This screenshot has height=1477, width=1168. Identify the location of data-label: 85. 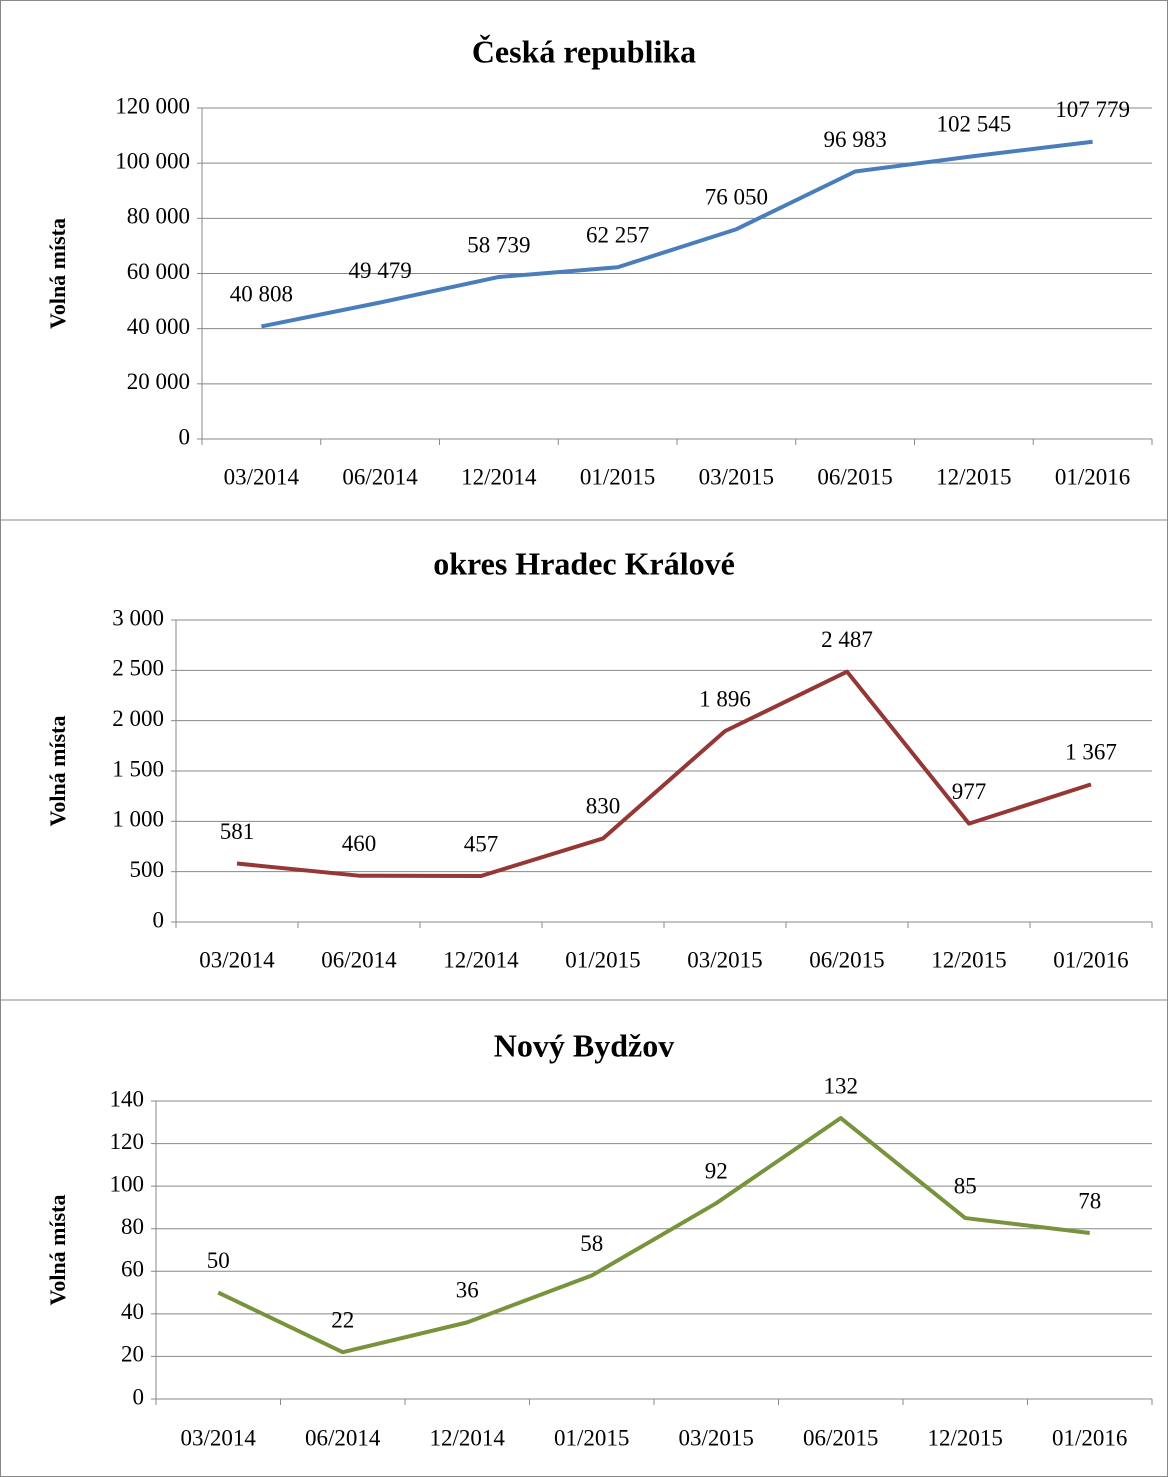
(965, 1185).